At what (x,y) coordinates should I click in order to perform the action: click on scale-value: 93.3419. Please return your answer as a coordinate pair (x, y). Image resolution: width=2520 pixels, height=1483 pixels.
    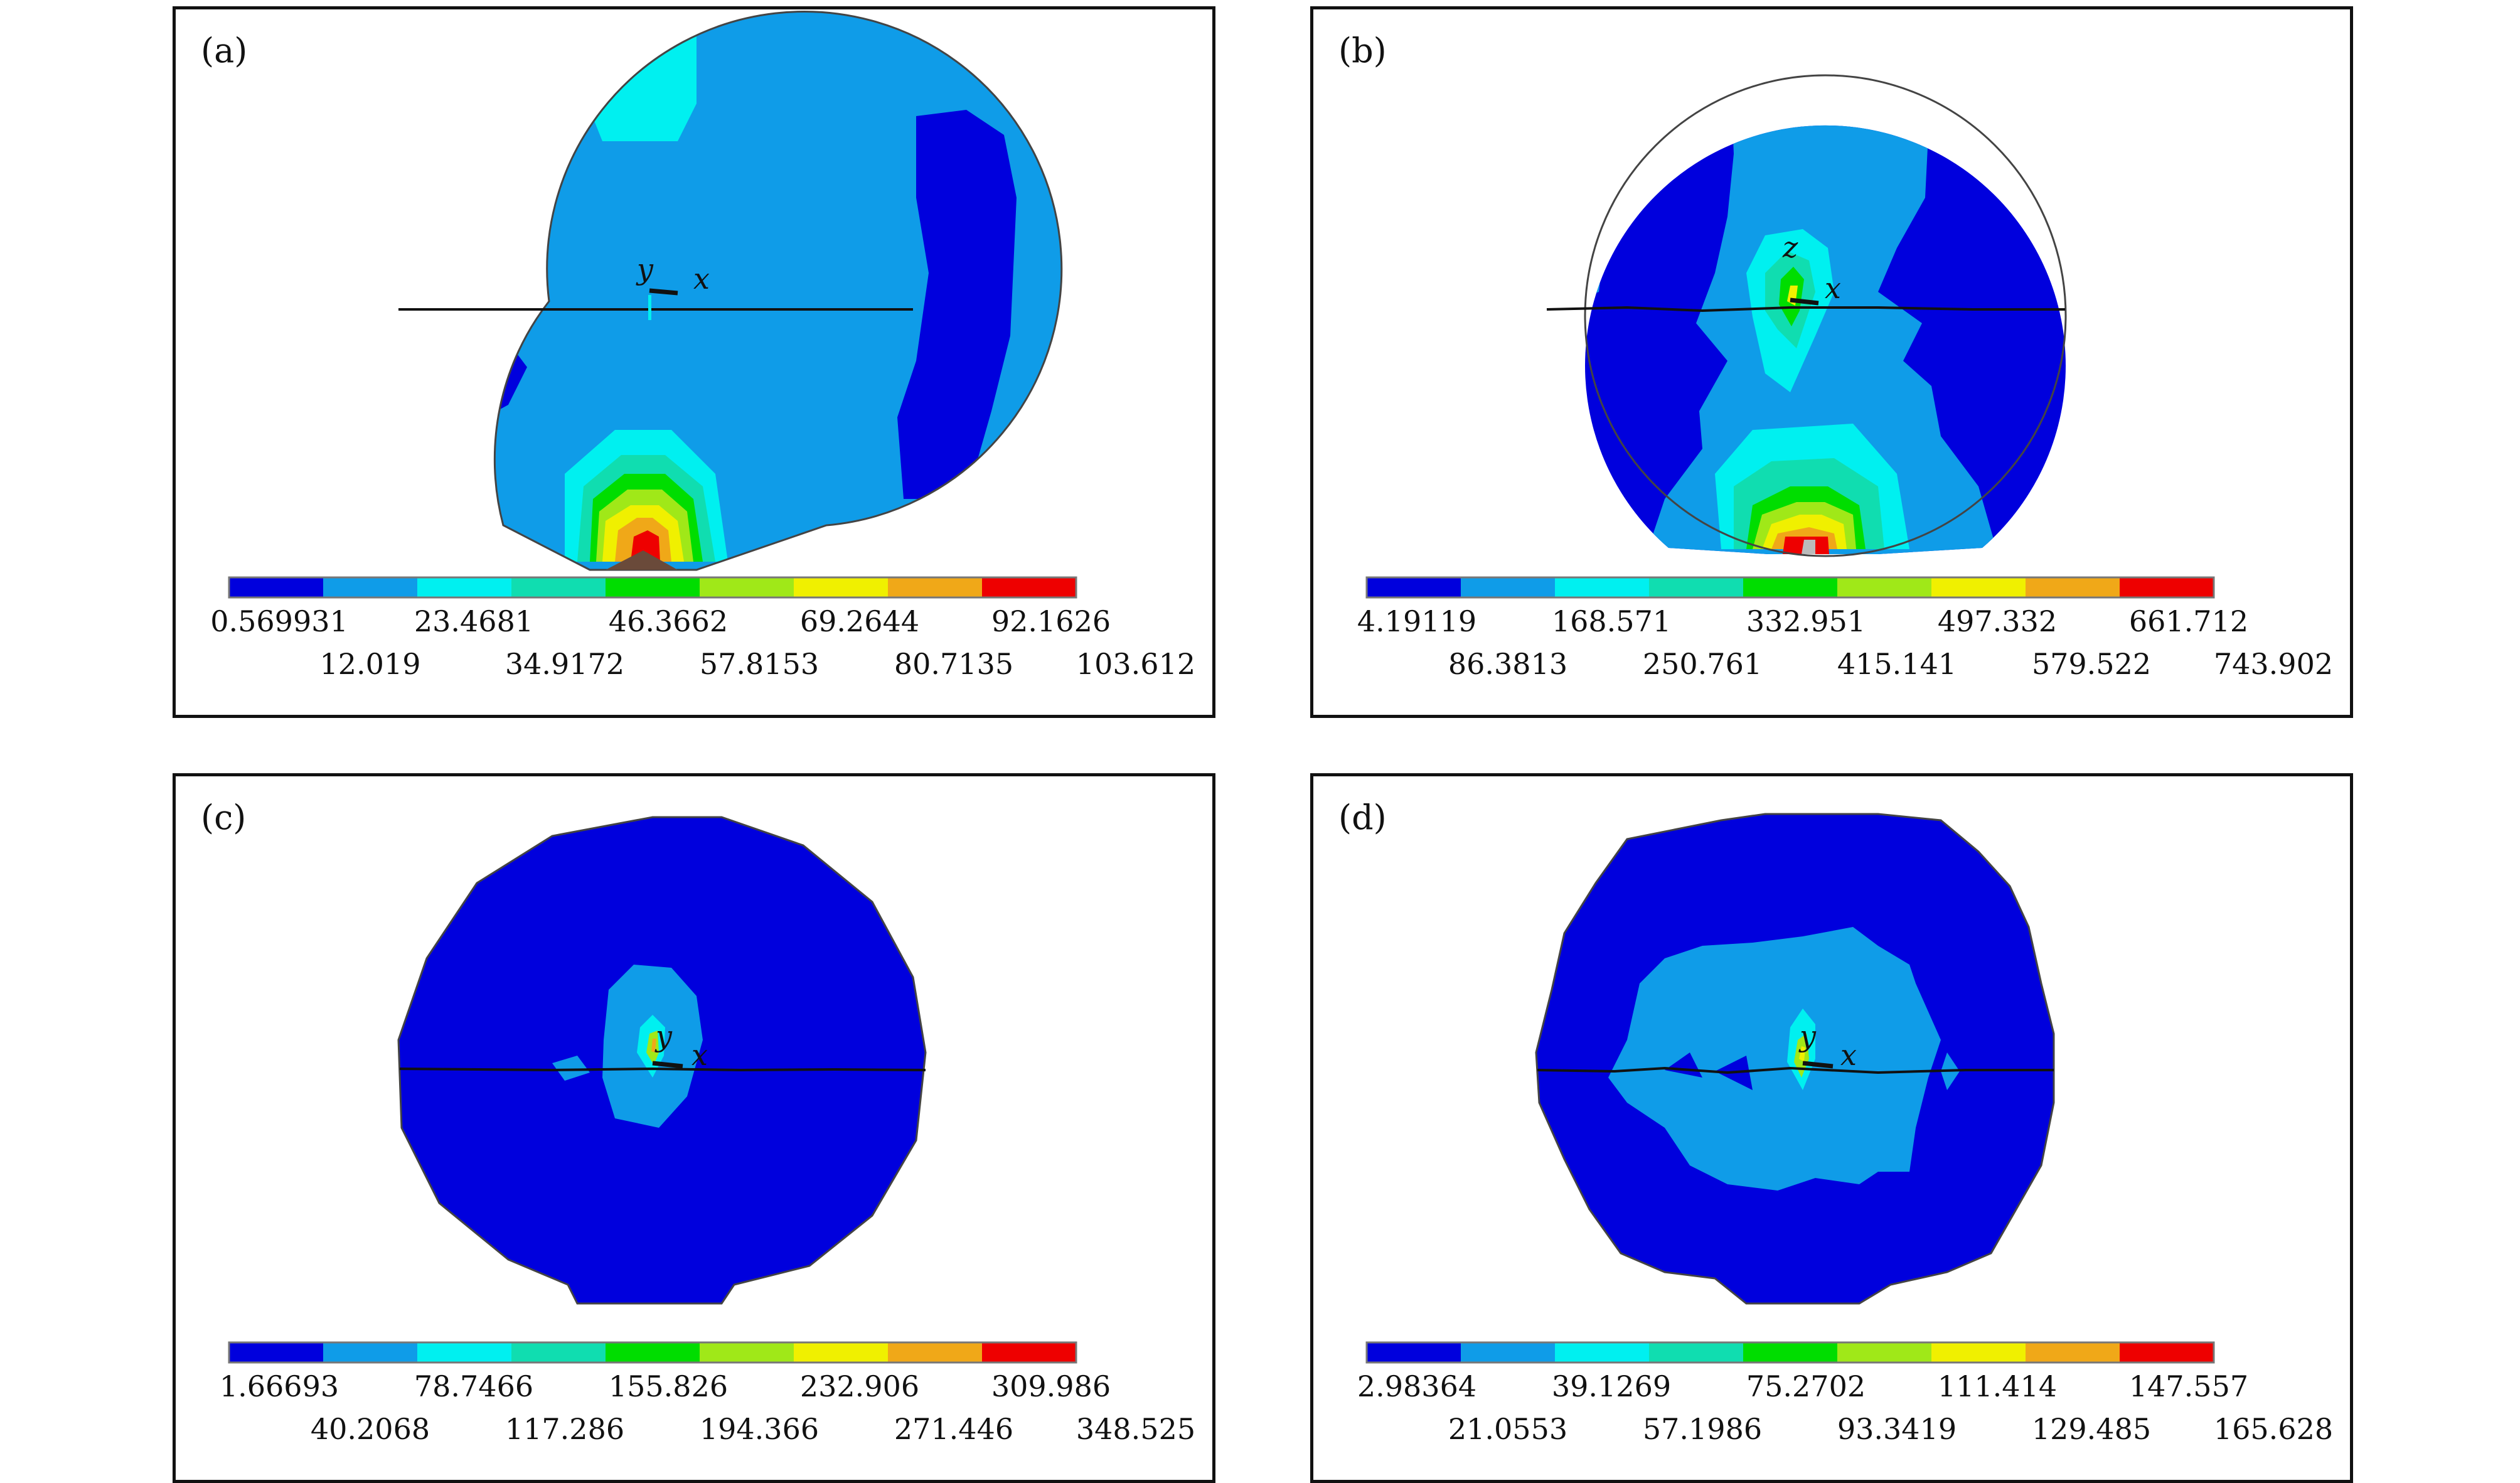
    Looking at the image, I should click on (1897, 1429).